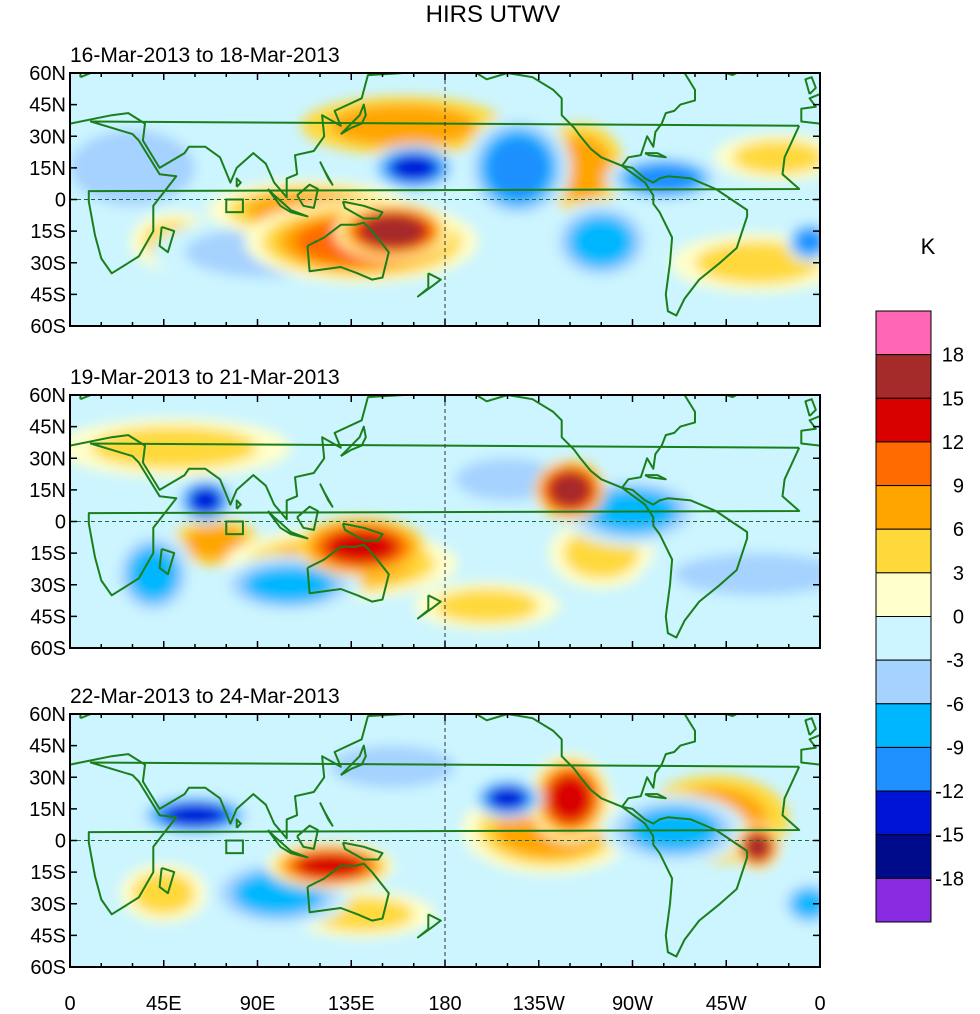  Describe the element at coordinates (47, 169) in the screenshot. I see `lat-tick-label: 15N` at that location.